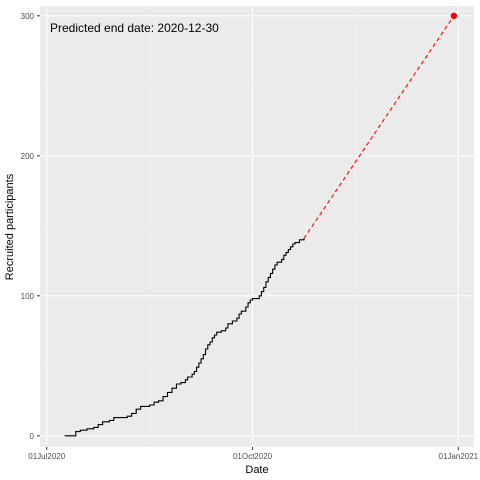  I want to click on x-tick-label: 01Oct2020, so click(253, 456).